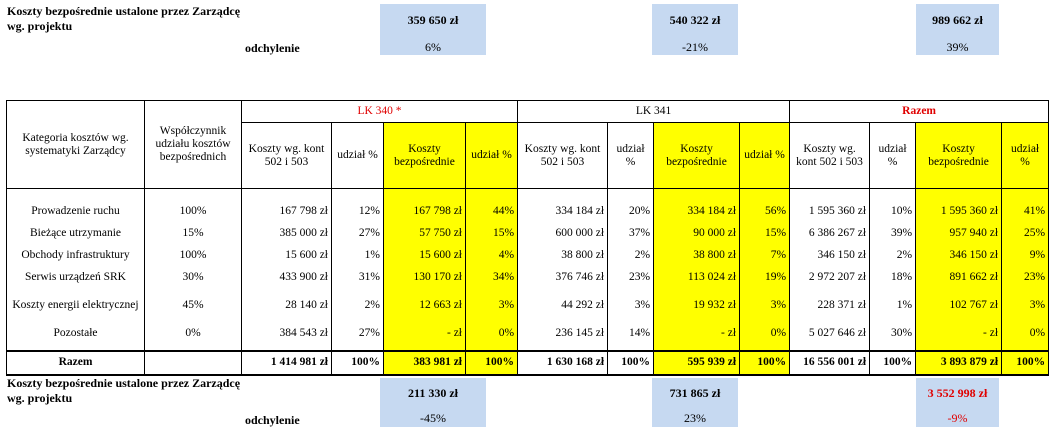 The height and width of the screenshot is (429, 1050). Describe the element at coordinates (695, 47) in the screenshot. I see `top-lk341-deviation: -21%` at that location.